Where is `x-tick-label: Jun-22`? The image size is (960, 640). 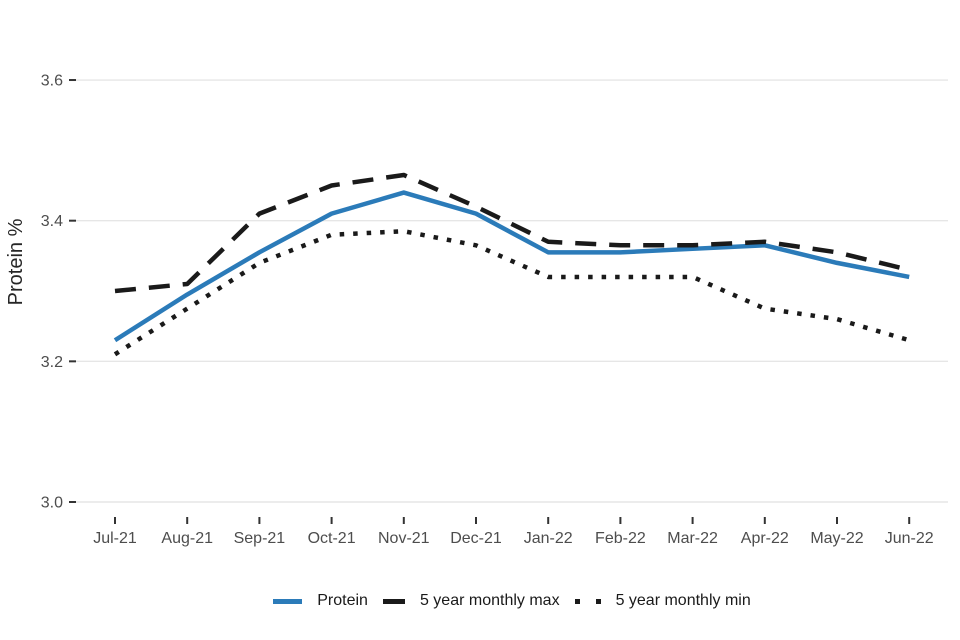 x-tick-label: Jun-22 is located at coordinates (909, 538).